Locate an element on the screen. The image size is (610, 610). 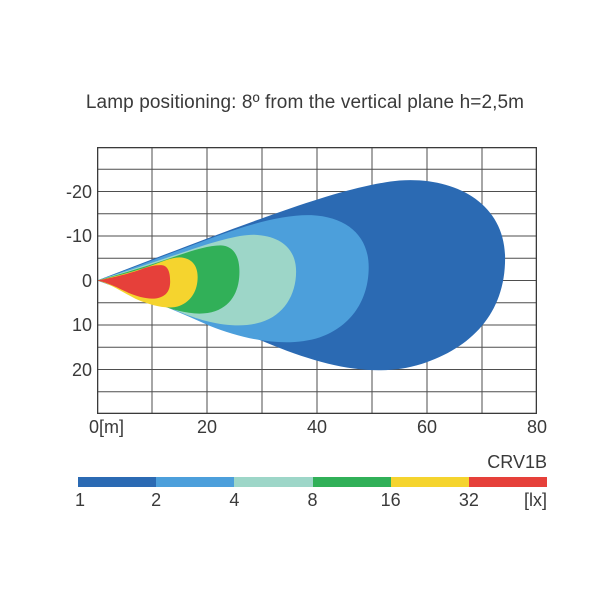
legend-segment-8lx is located at coordinates (351, 482).